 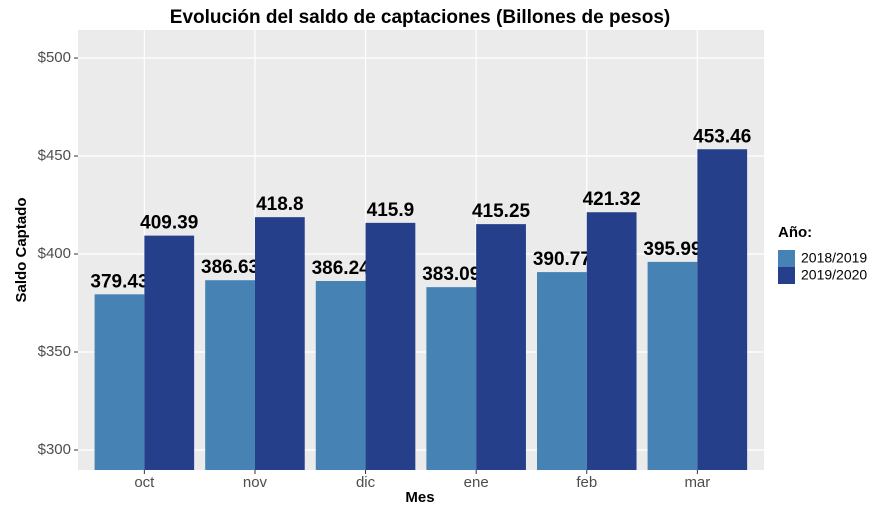 I want to click on value-label: 379.43, so click(x=119, y=281).